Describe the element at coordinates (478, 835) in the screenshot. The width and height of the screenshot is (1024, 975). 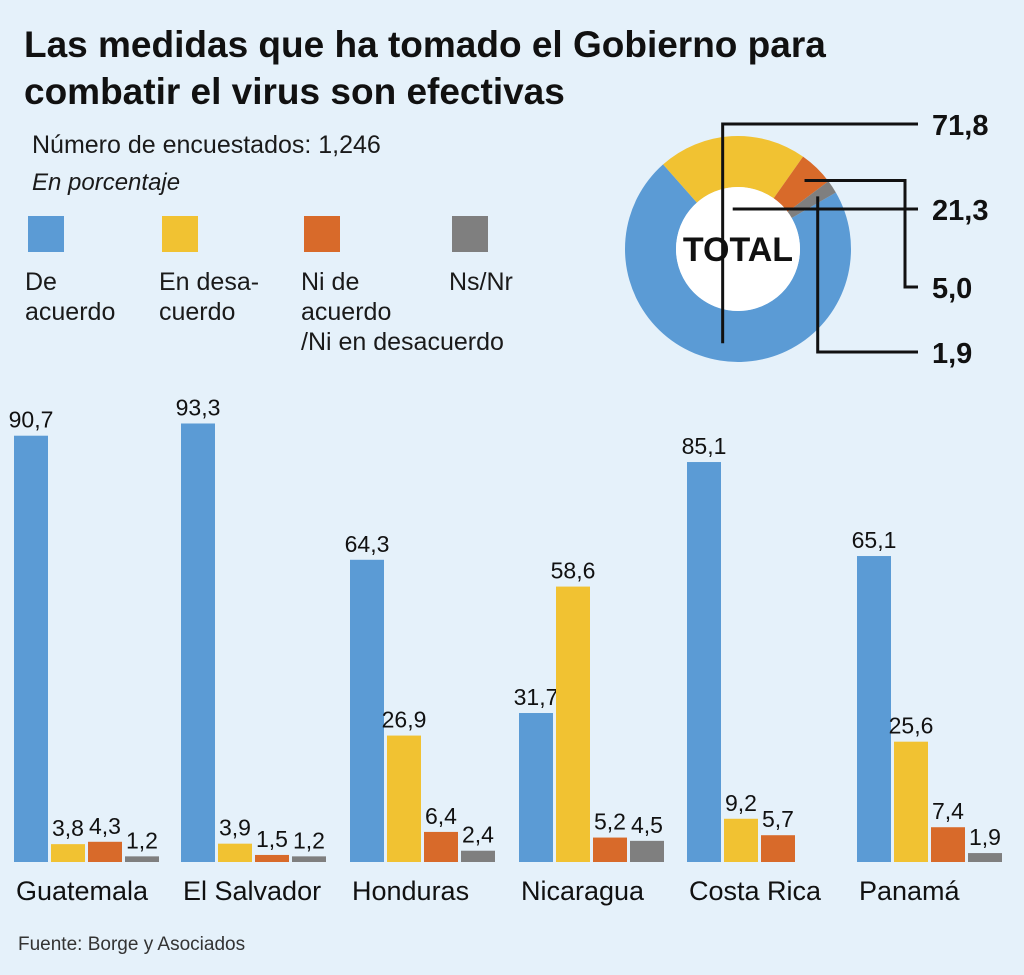
I see `bar-label-2-3: 2,4` at that location.